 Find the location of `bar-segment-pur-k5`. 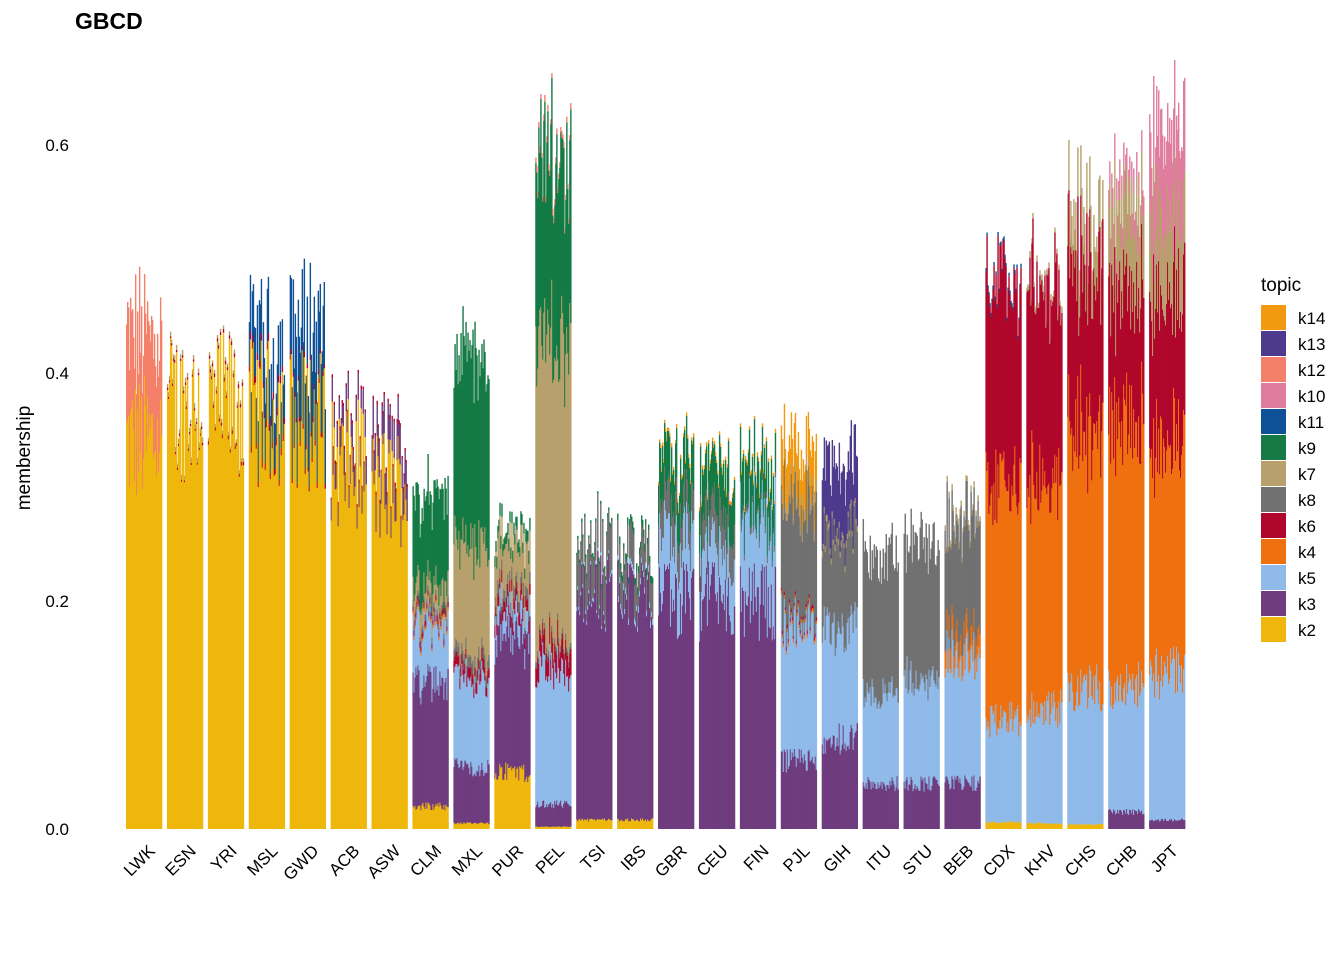

bar-segment-pur-k5 is located at coordinates (508, 606).